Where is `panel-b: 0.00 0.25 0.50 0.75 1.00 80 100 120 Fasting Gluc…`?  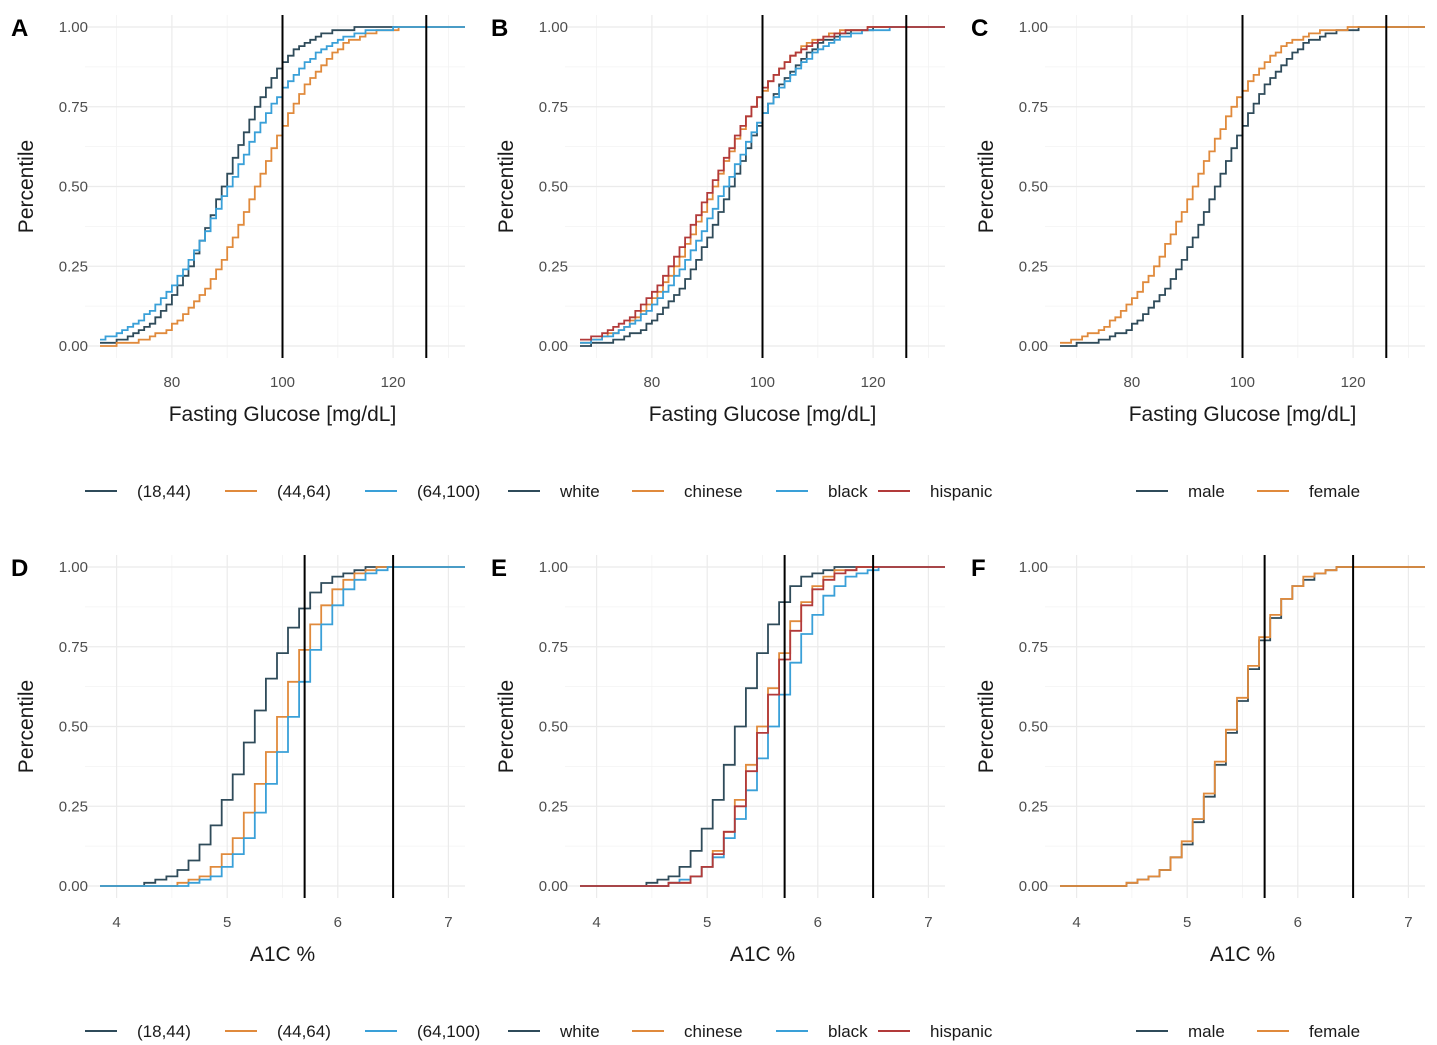 panel-b: 0.00 0.25 0.50 0.75 1.00 80 100 120 Fasting Gluc… is located at coordinates (718, 220).